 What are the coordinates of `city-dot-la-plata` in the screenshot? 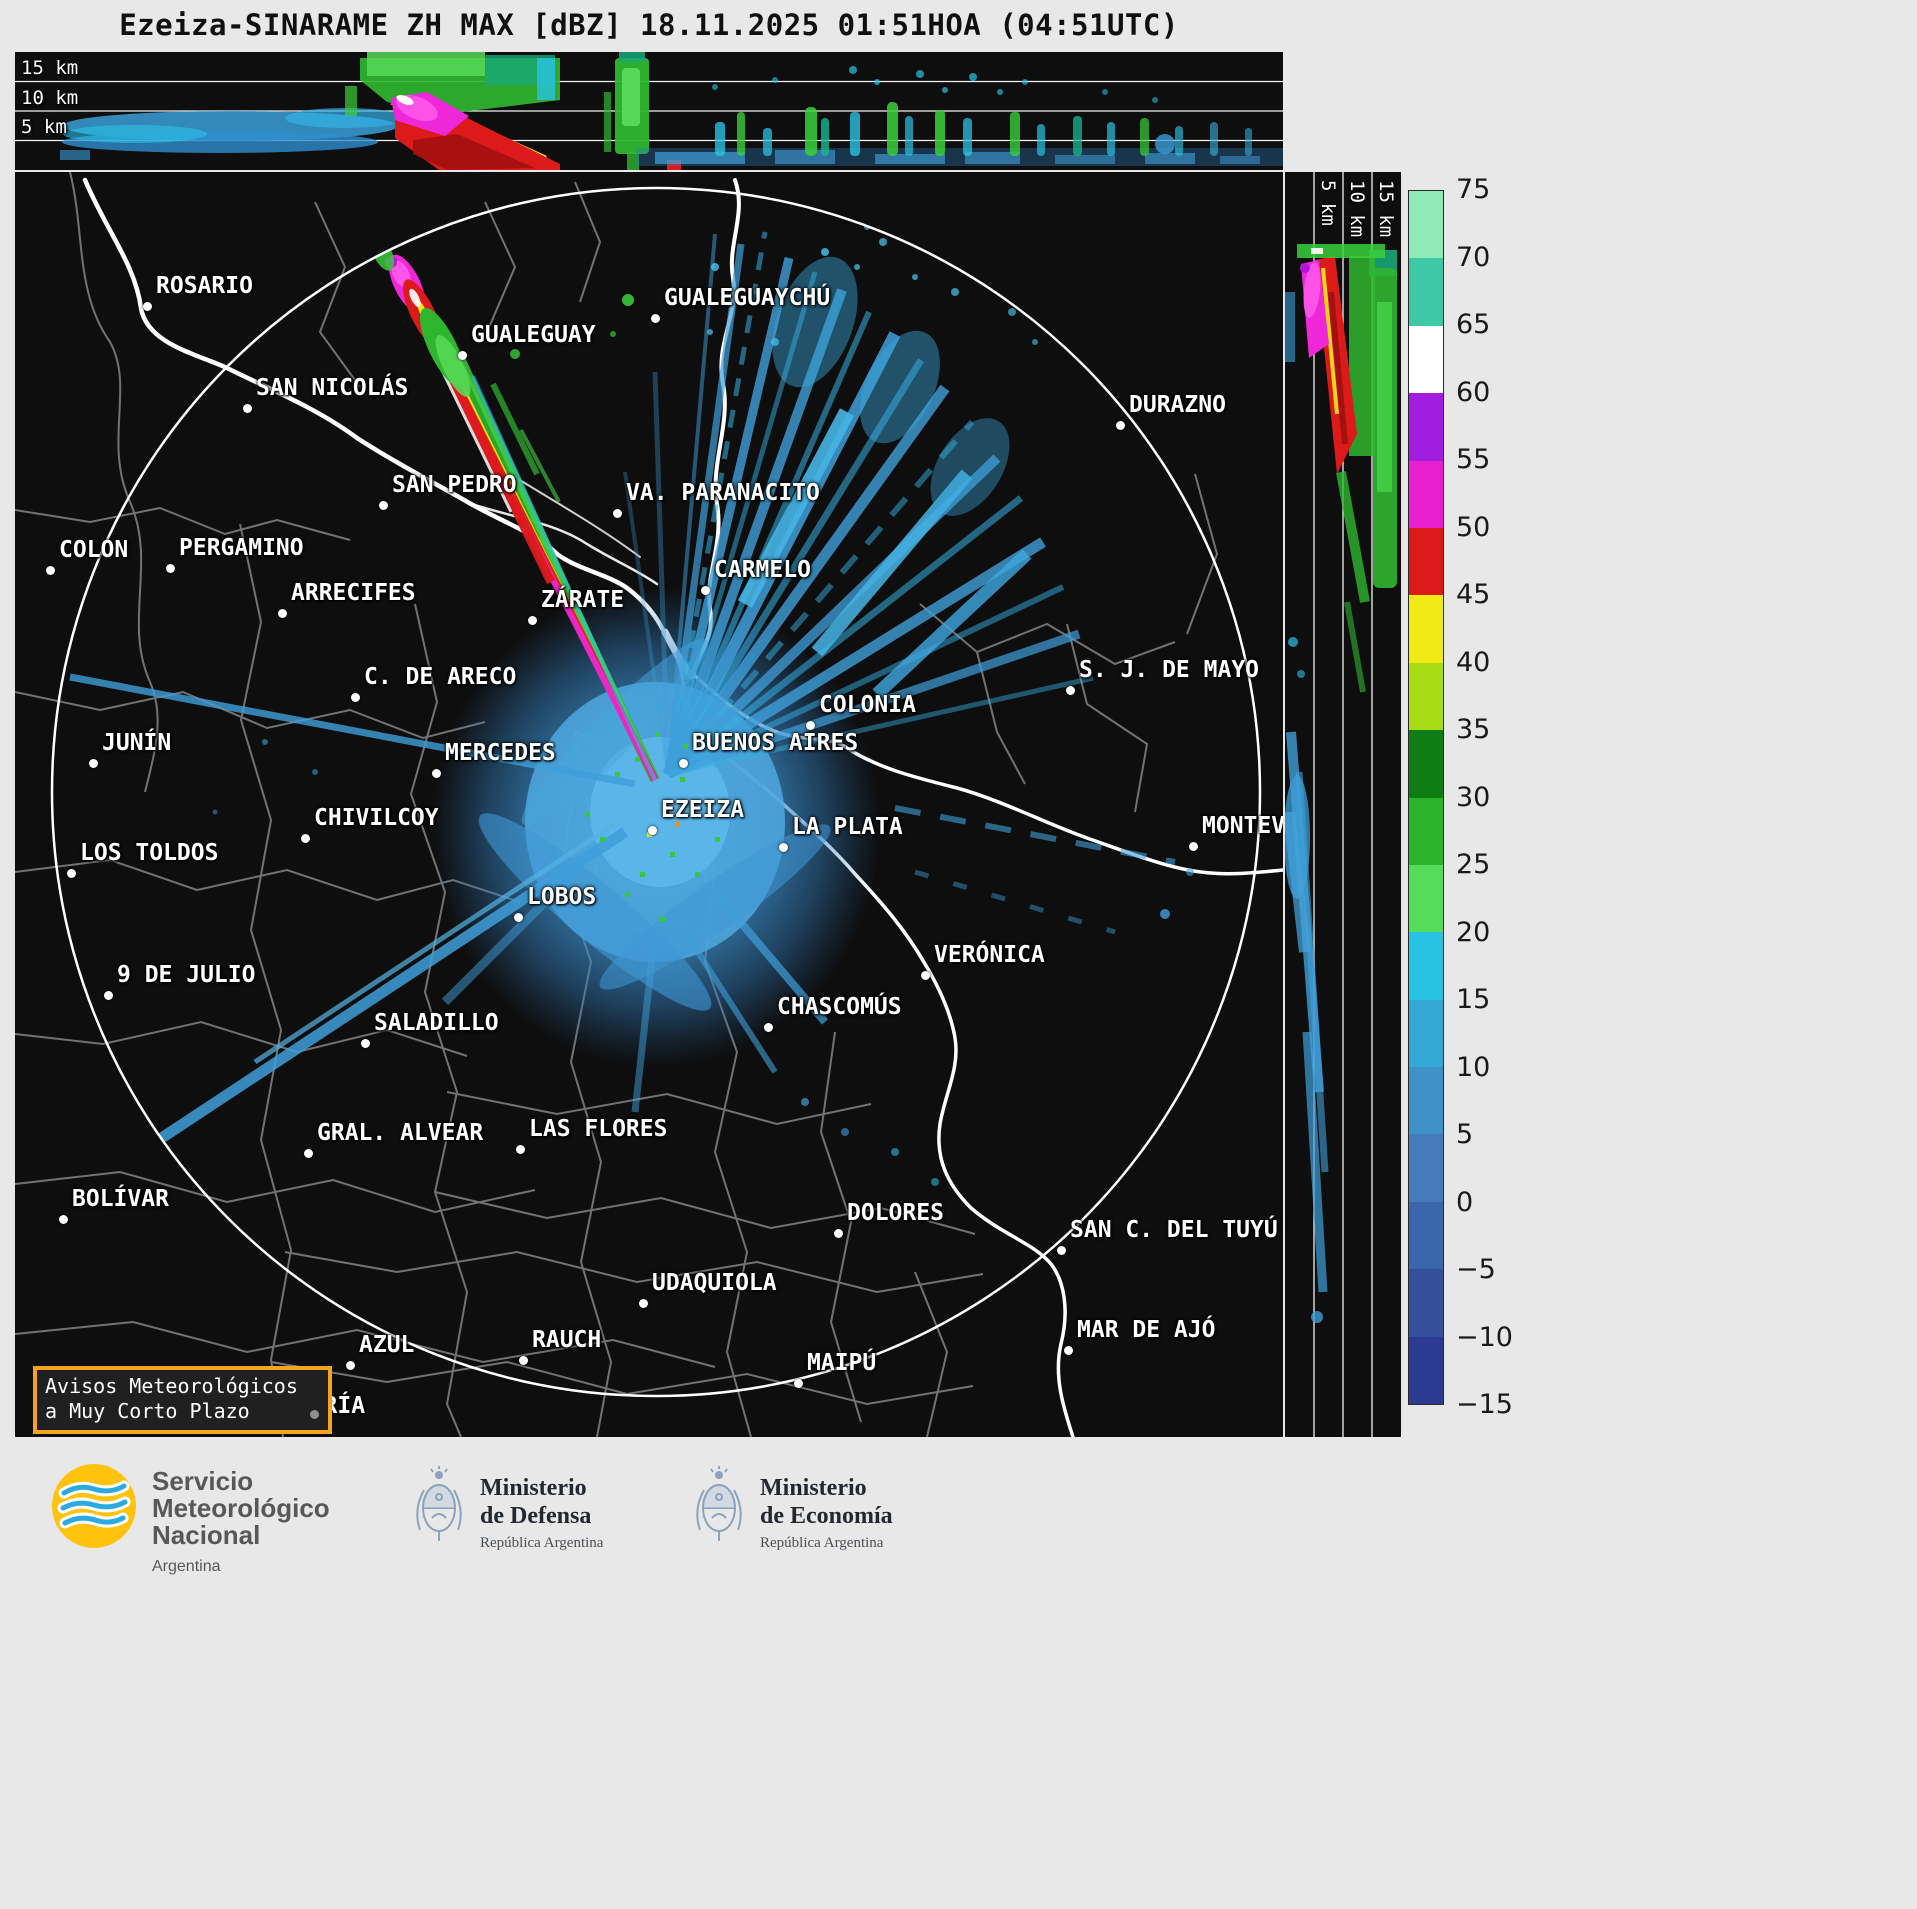 It's located at (783, 847).